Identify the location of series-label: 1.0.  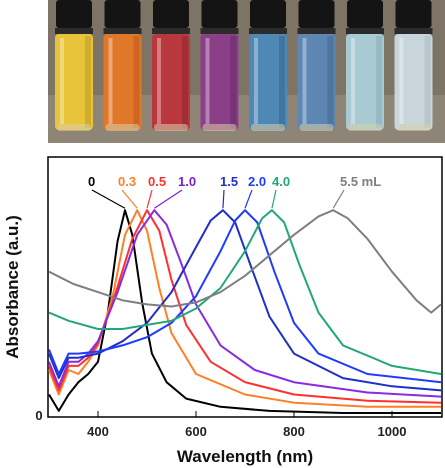
(187, 181).